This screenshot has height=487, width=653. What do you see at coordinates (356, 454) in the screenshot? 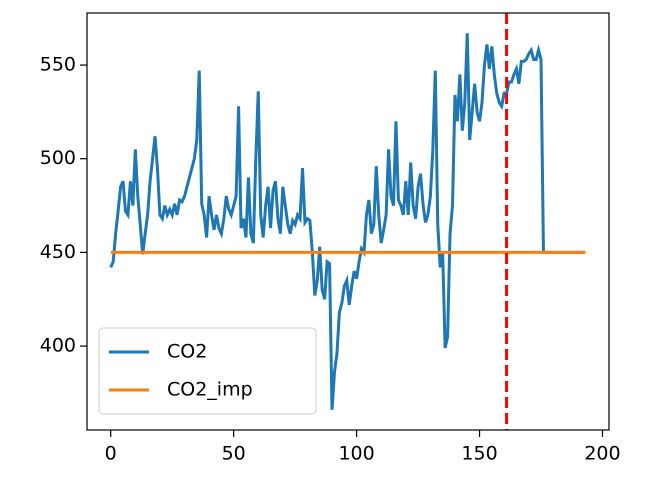
I see `x-tick-label: 100` at bounding box center [356, 454].